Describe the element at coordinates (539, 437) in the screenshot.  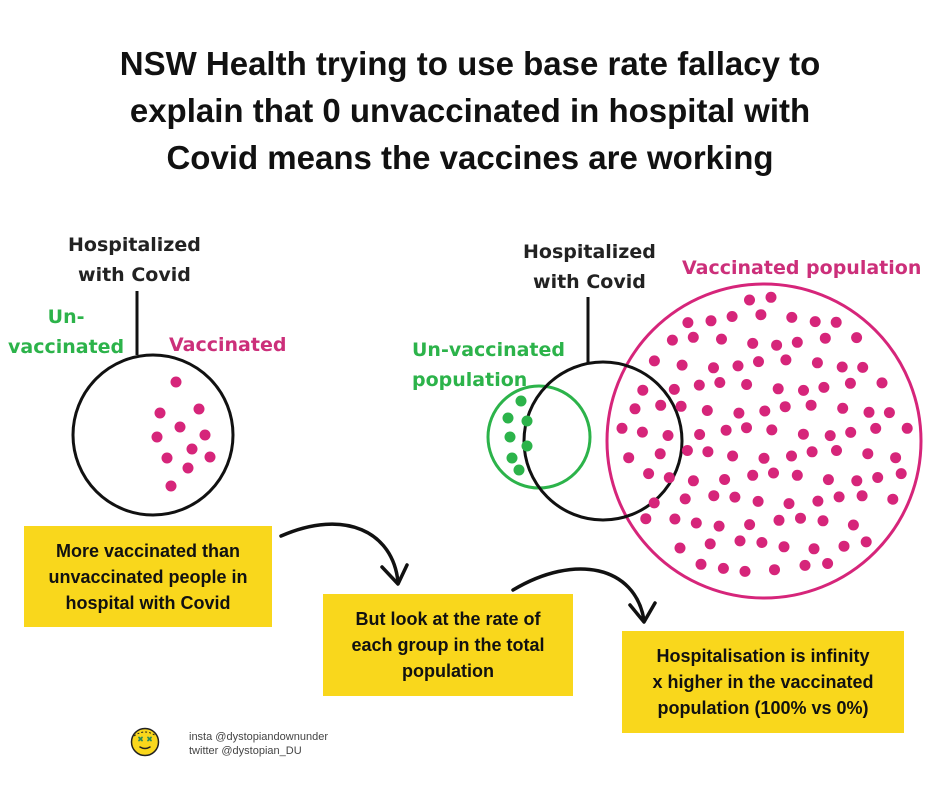
I see `unvaccinated-population-circle` at that location.